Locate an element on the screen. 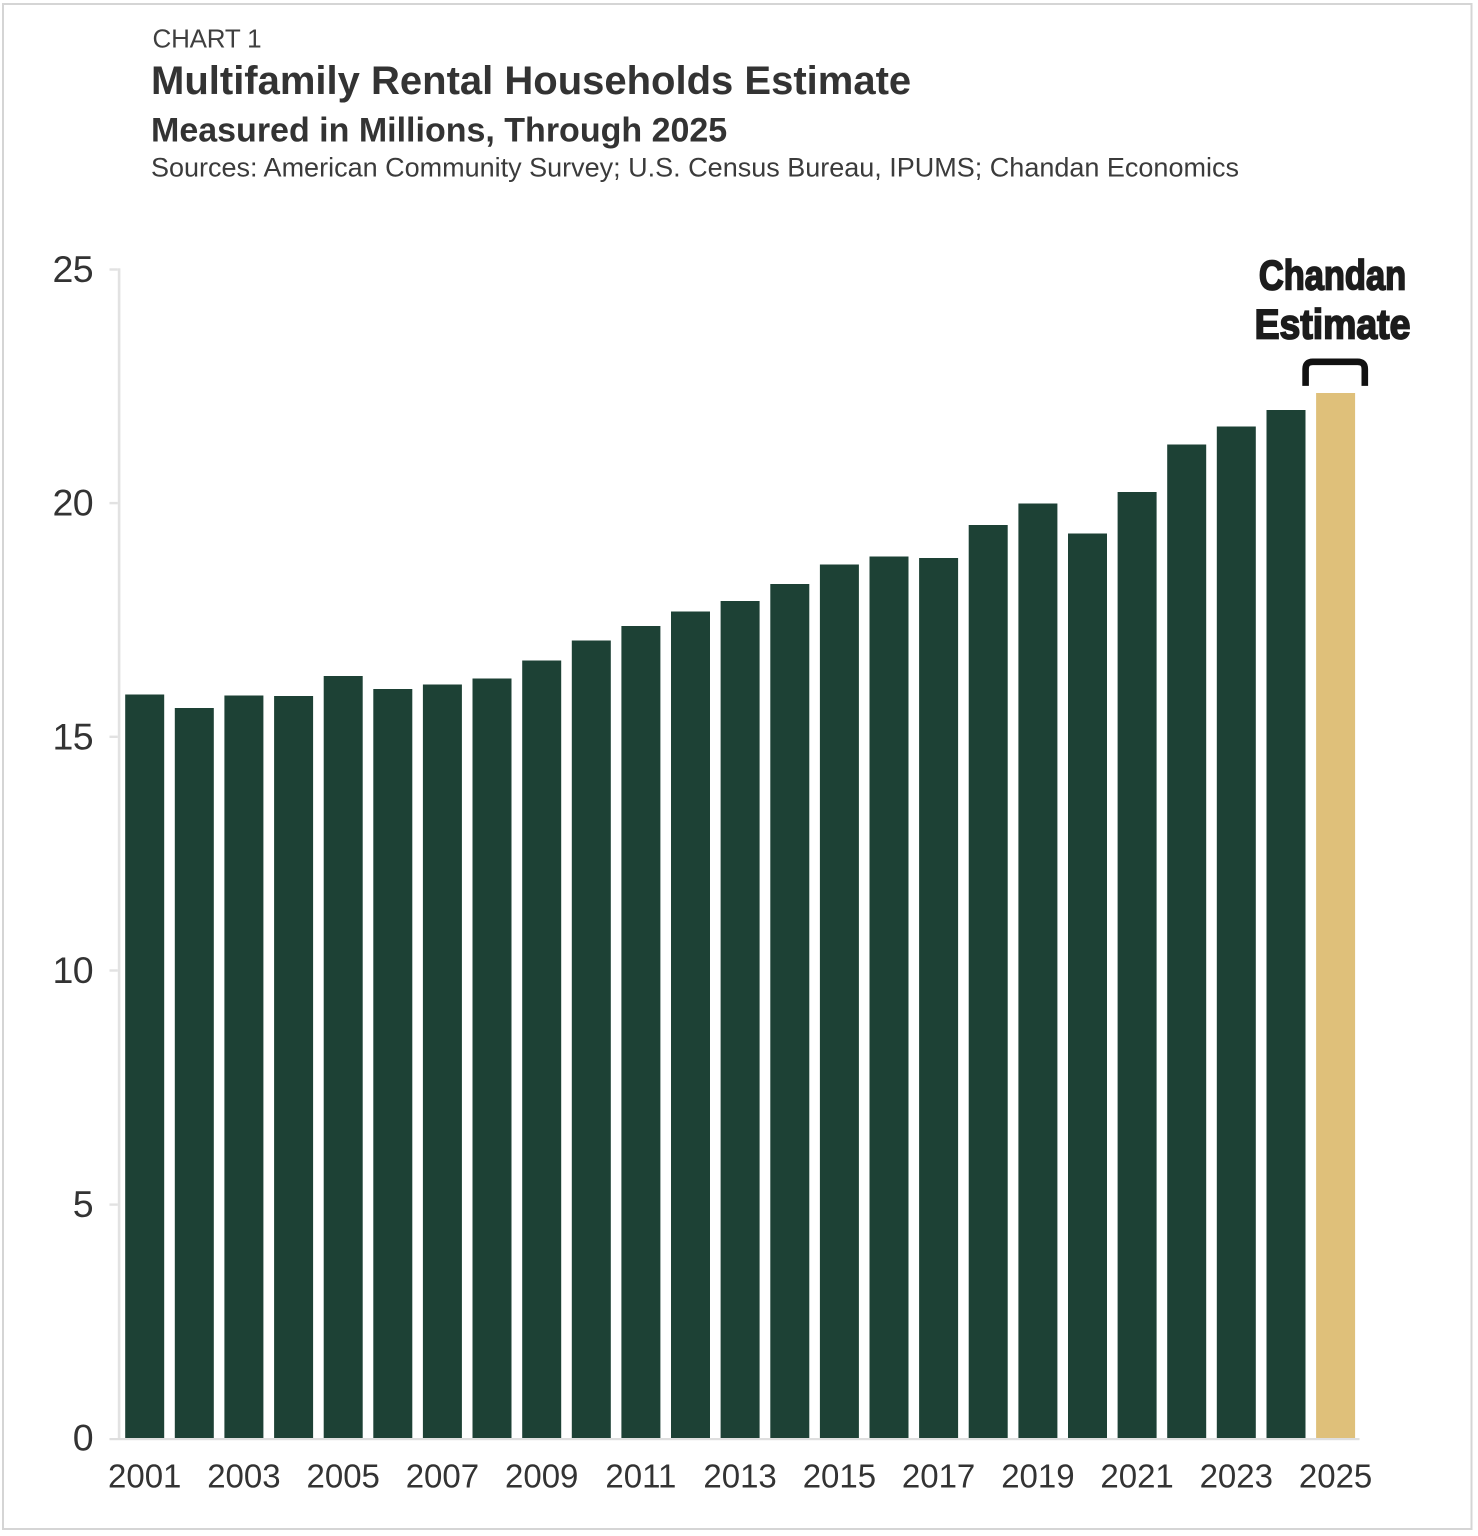 The width and height of the screenshot is (1478, 1536). svg-text: 25 is located at coordinates (72, 269).